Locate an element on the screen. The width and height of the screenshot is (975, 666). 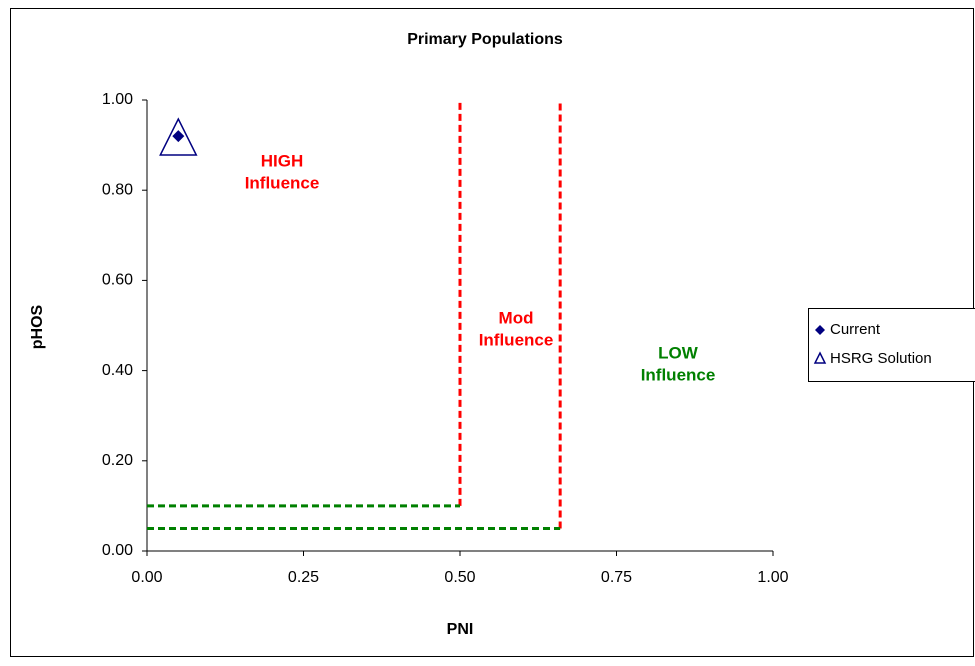
x-tick-label: 0.75 is located at coordinates (616, 577).